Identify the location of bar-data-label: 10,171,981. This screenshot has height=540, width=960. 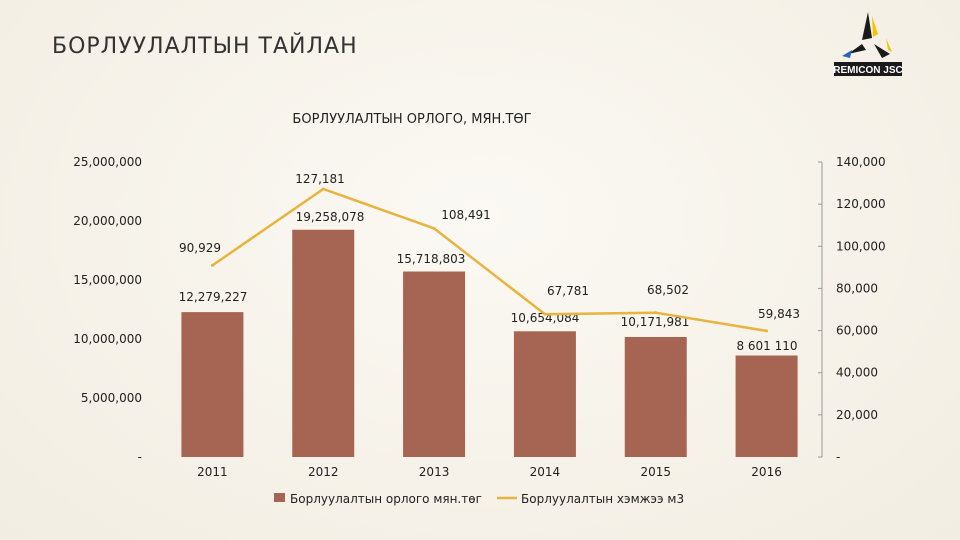
(655, 322).